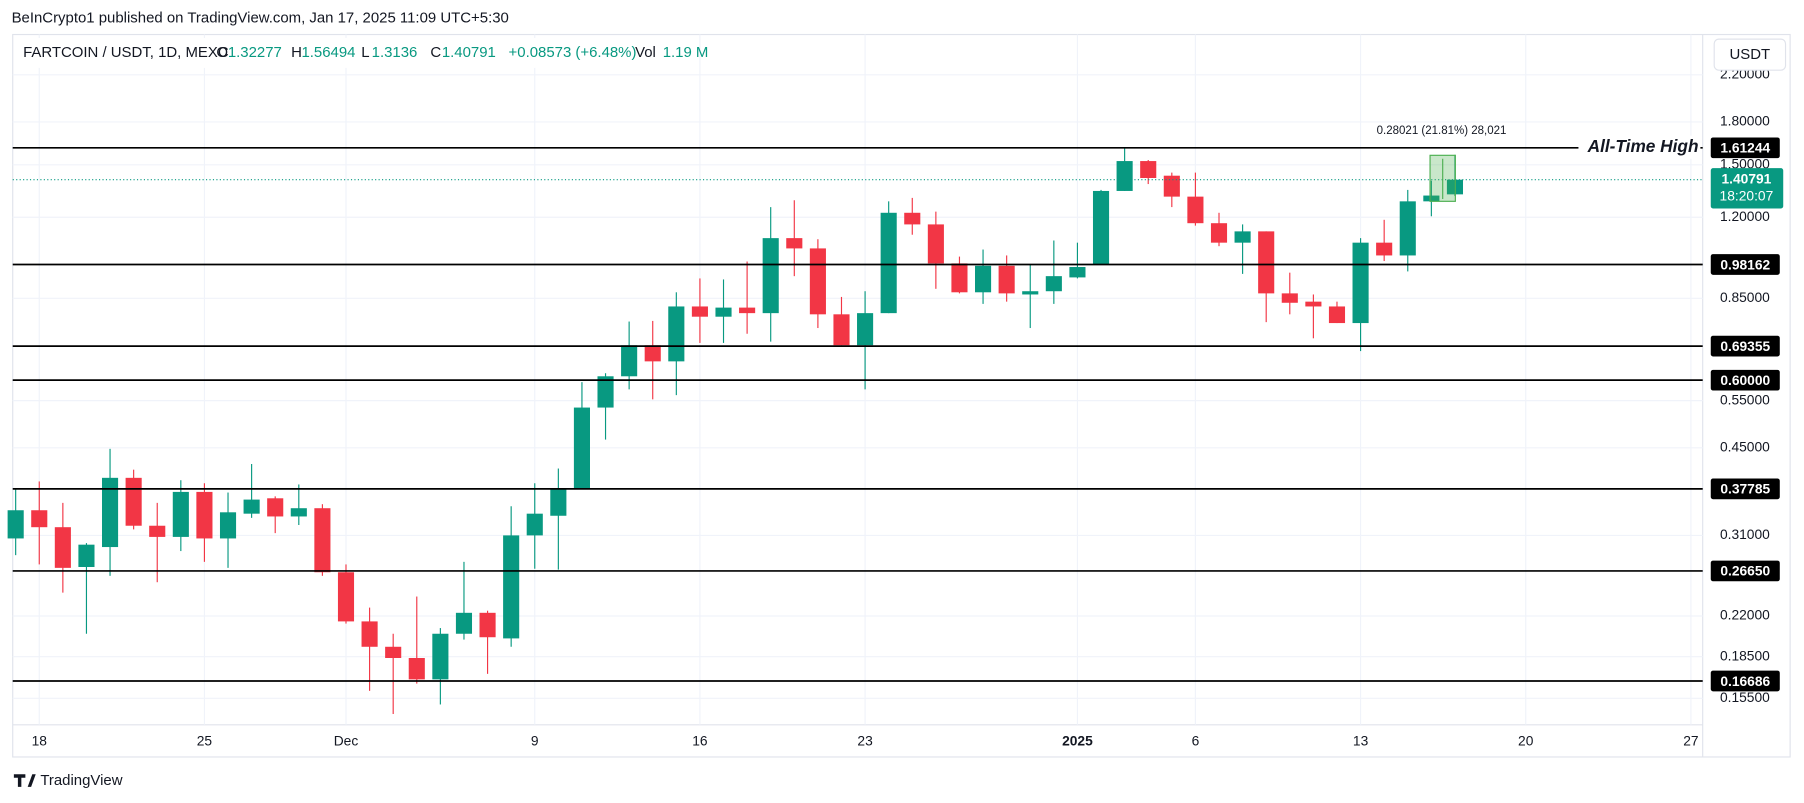 The image size is (1804, 803). Describe the element at coordinates (1745, 380) in the screenshot. I see `level-label: 0.60000` at that location.